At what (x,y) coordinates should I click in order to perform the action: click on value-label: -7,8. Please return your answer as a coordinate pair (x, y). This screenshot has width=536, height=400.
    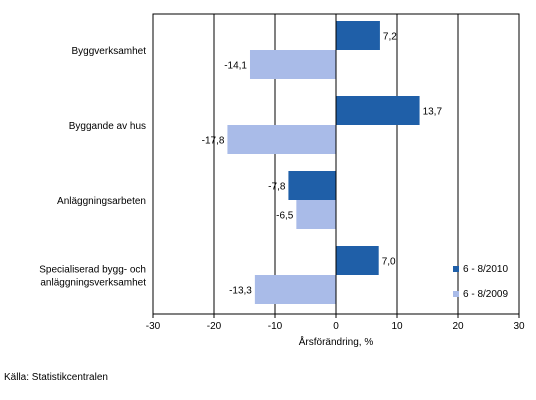
    Looking at the image, I should click on (277, 187).